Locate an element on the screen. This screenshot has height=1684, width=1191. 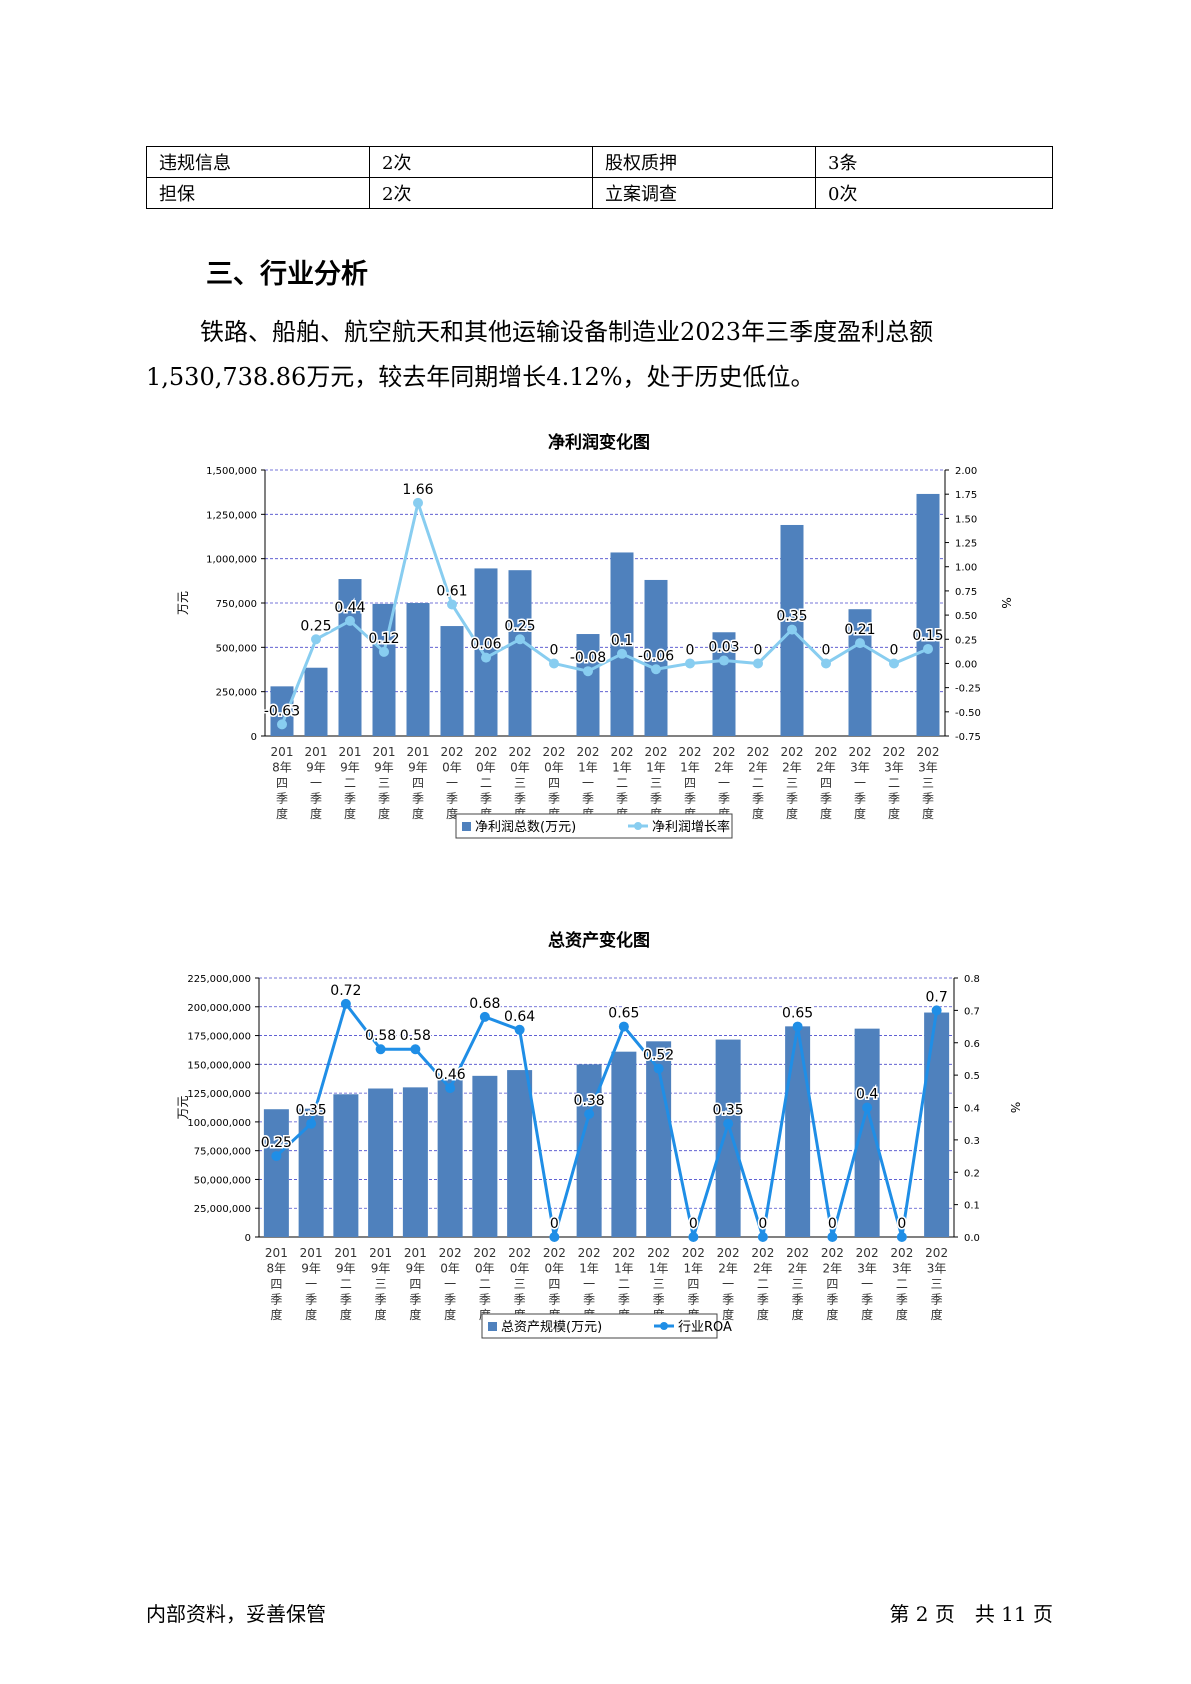
footer-right: 第 2 页 共 11 页 is located at coordinates (971, 1614).